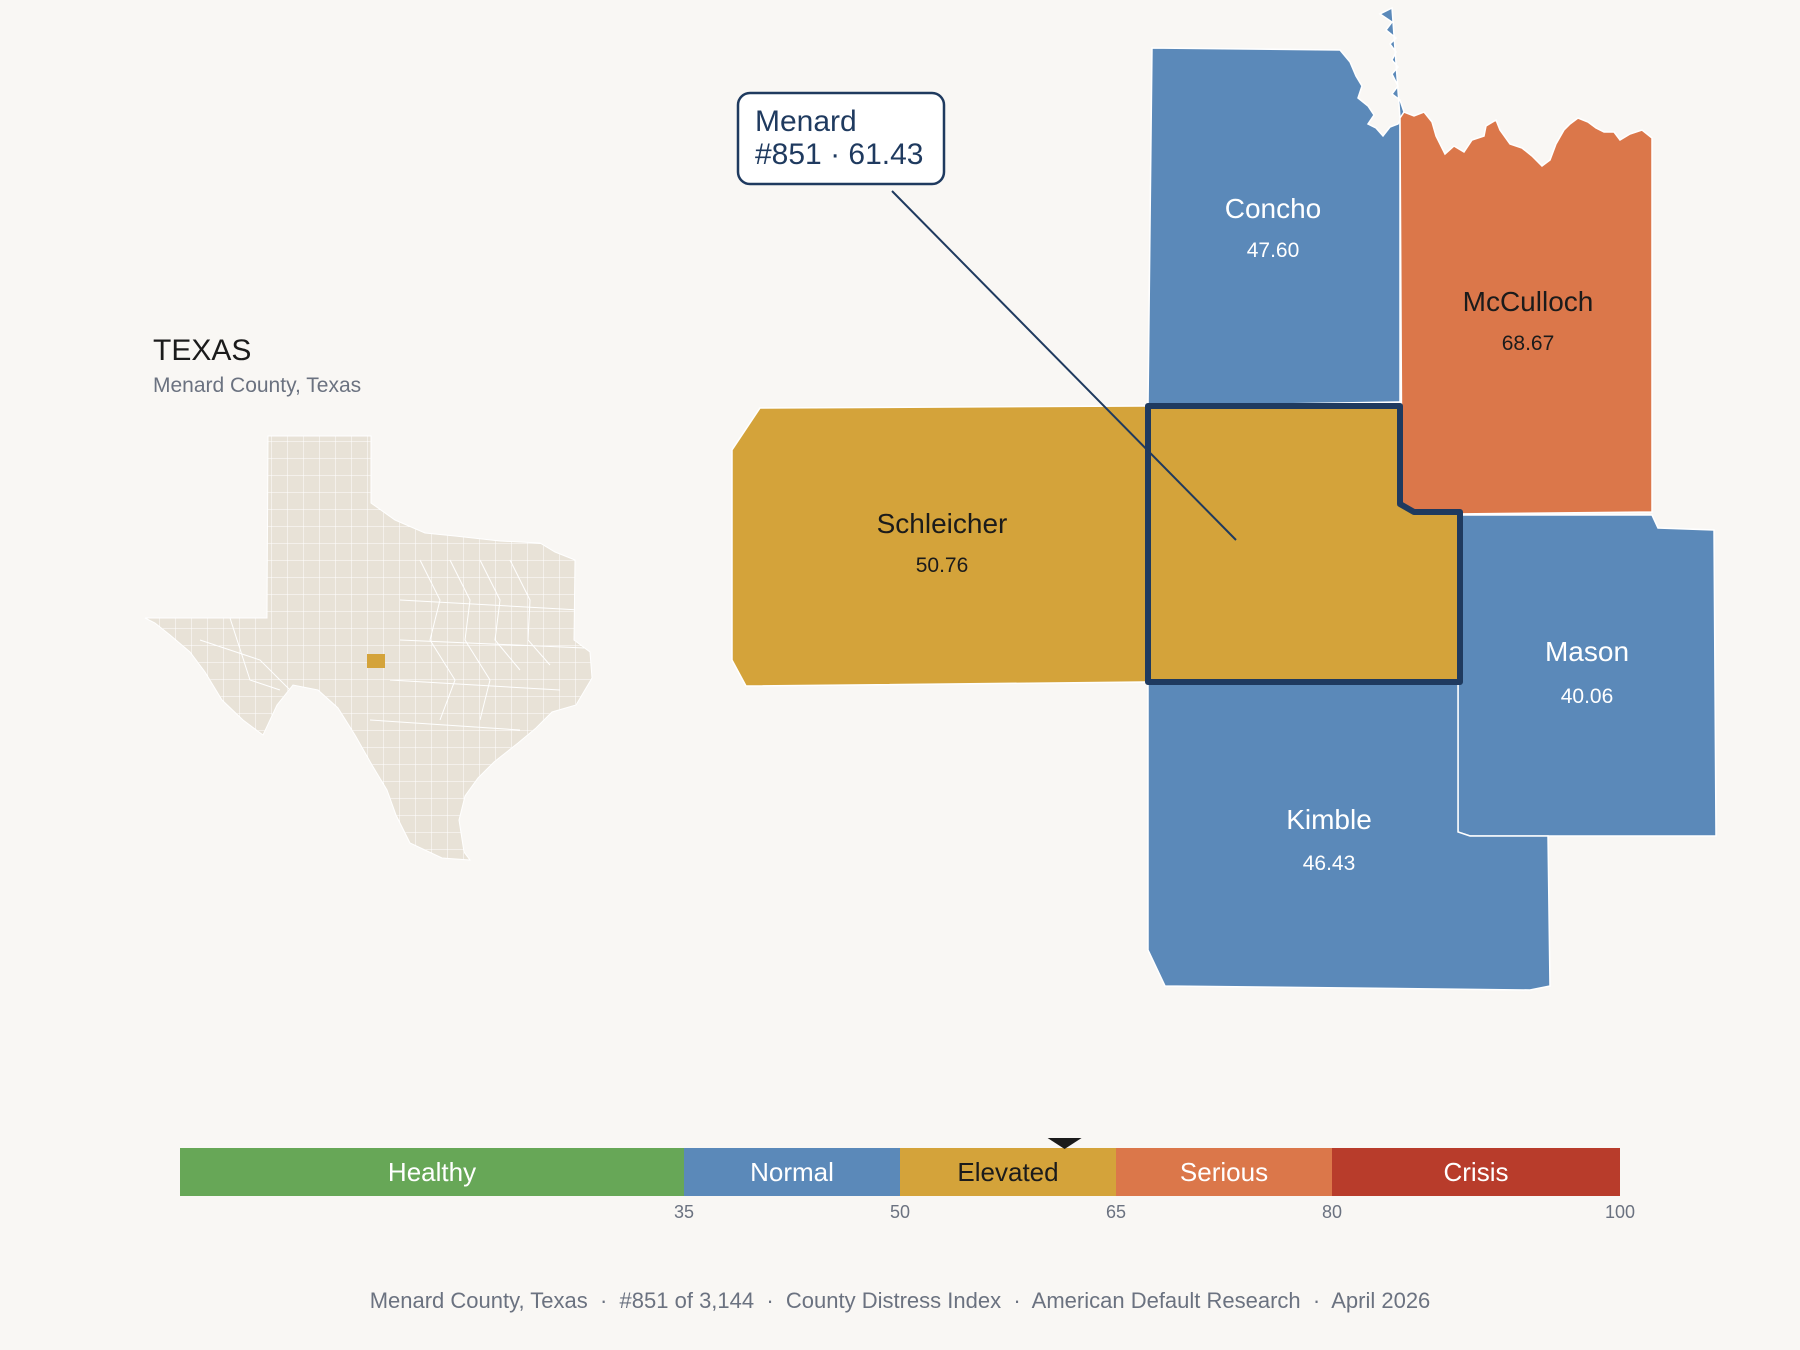 This screenshot has height=1350, width=1800. Describe the element at coordinates (1329, 819) in the screenshot. I see `label-kimble-name: Kimble` at that location.